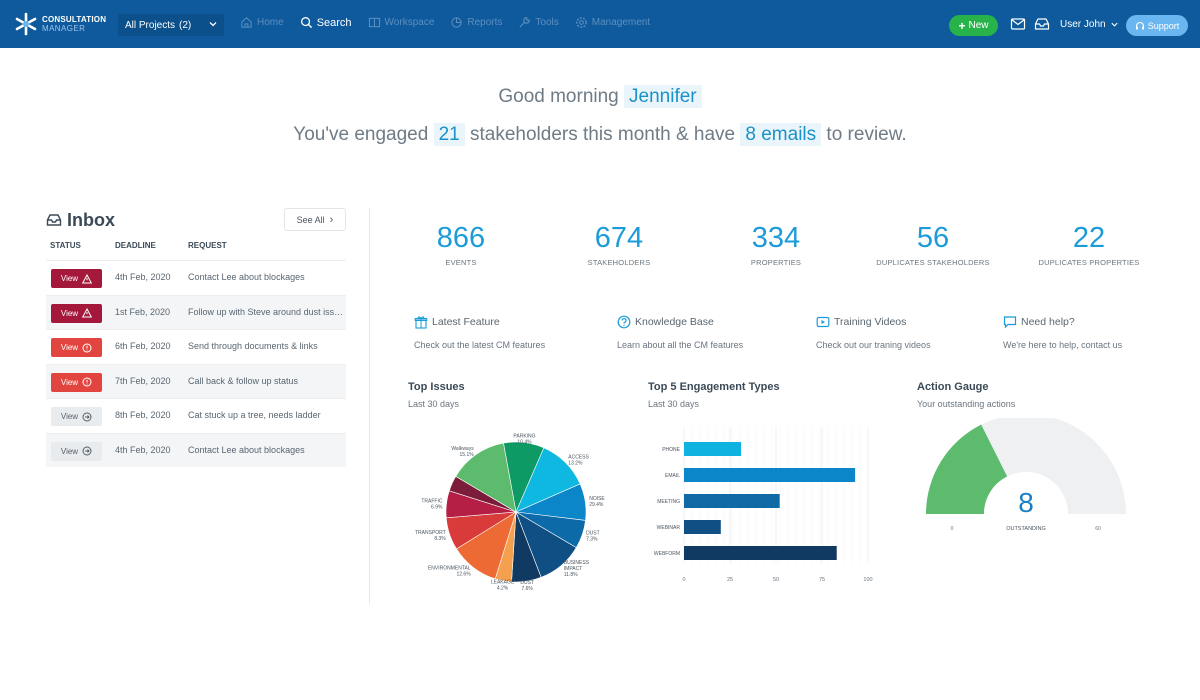  What do you see at coordinates (621, 22) in the screenshot?
I see `nav-management-label: Management` at bounding box center [621, 22].